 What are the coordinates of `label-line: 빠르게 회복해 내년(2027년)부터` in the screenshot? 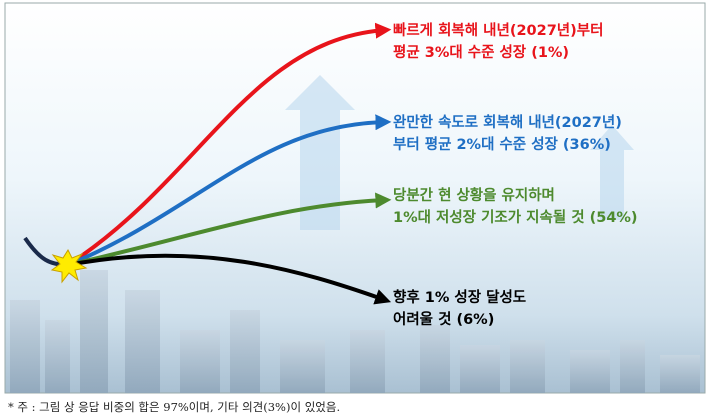 It's located at (498, 30).